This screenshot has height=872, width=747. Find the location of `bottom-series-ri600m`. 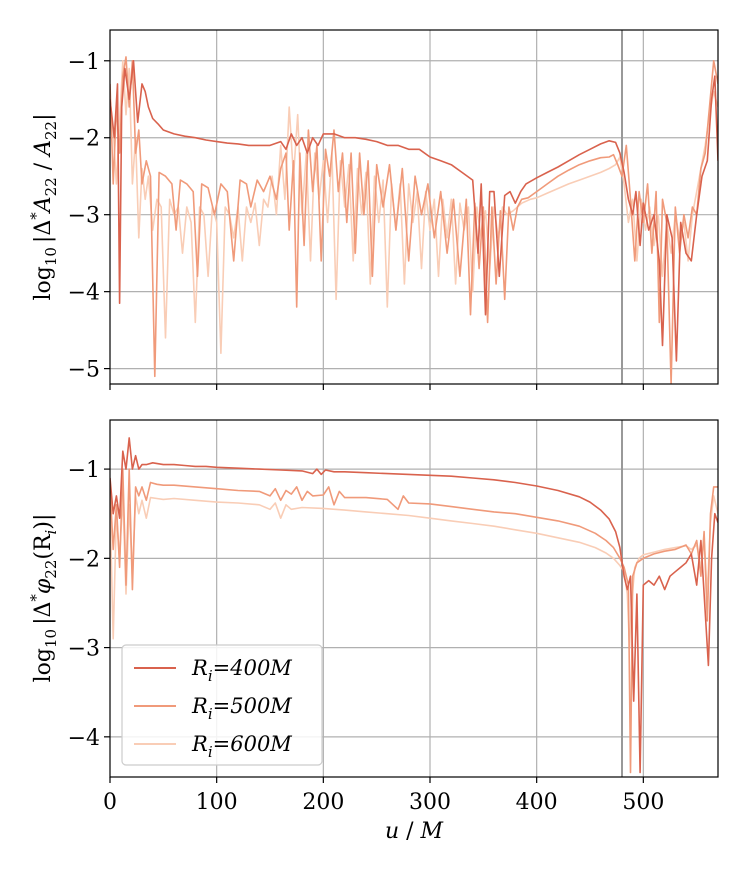

bottom-series-ri600m is located at coordinates (414, 572).